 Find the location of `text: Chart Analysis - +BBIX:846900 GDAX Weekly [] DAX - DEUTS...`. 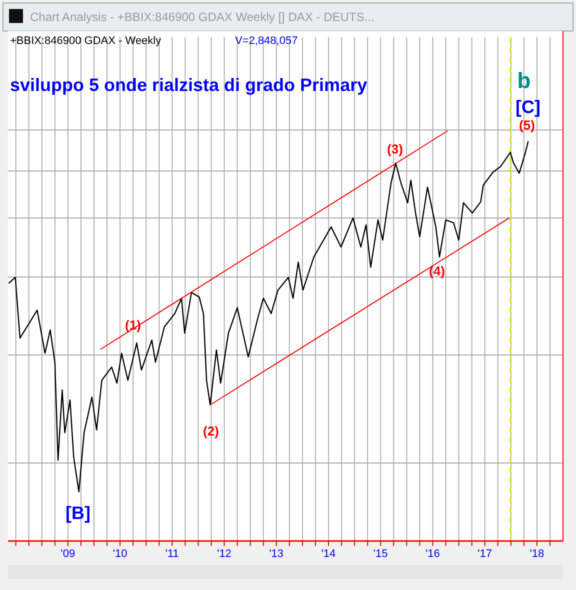

text: Chart Analysis - +BBIX:846900 GDAX Weekly [] DAX - DEUTS... is located at coordinates (202, 17).